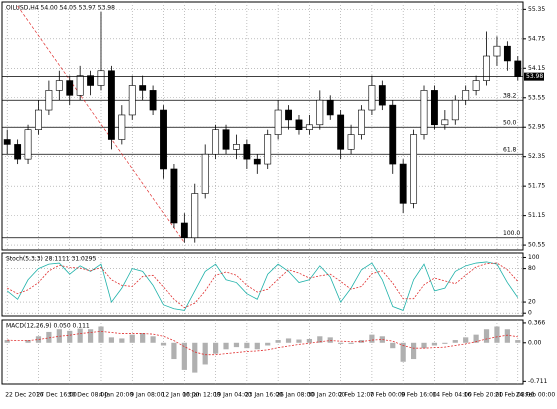 The height and width of the screenshot is (409, 557). What do you see at coordinates (536, 97) in the screenshot?
I see `y-tick-label: 53.55` at bounding box center [536, 97].